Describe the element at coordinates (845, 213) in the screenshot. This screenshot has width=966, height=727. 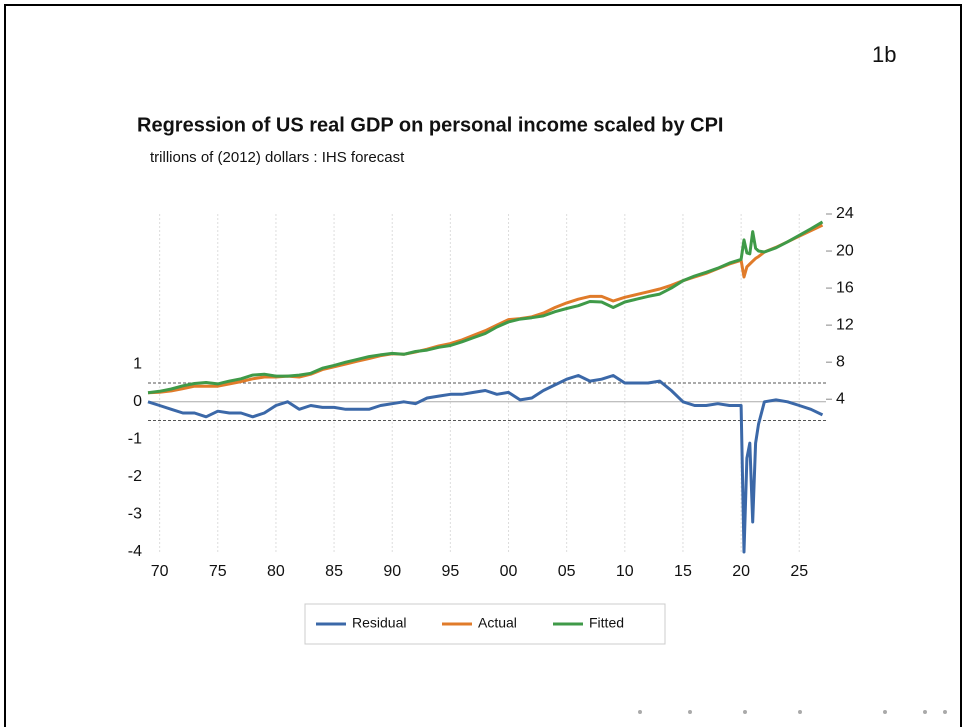
I see `y2-tick-label: 24` at that location.